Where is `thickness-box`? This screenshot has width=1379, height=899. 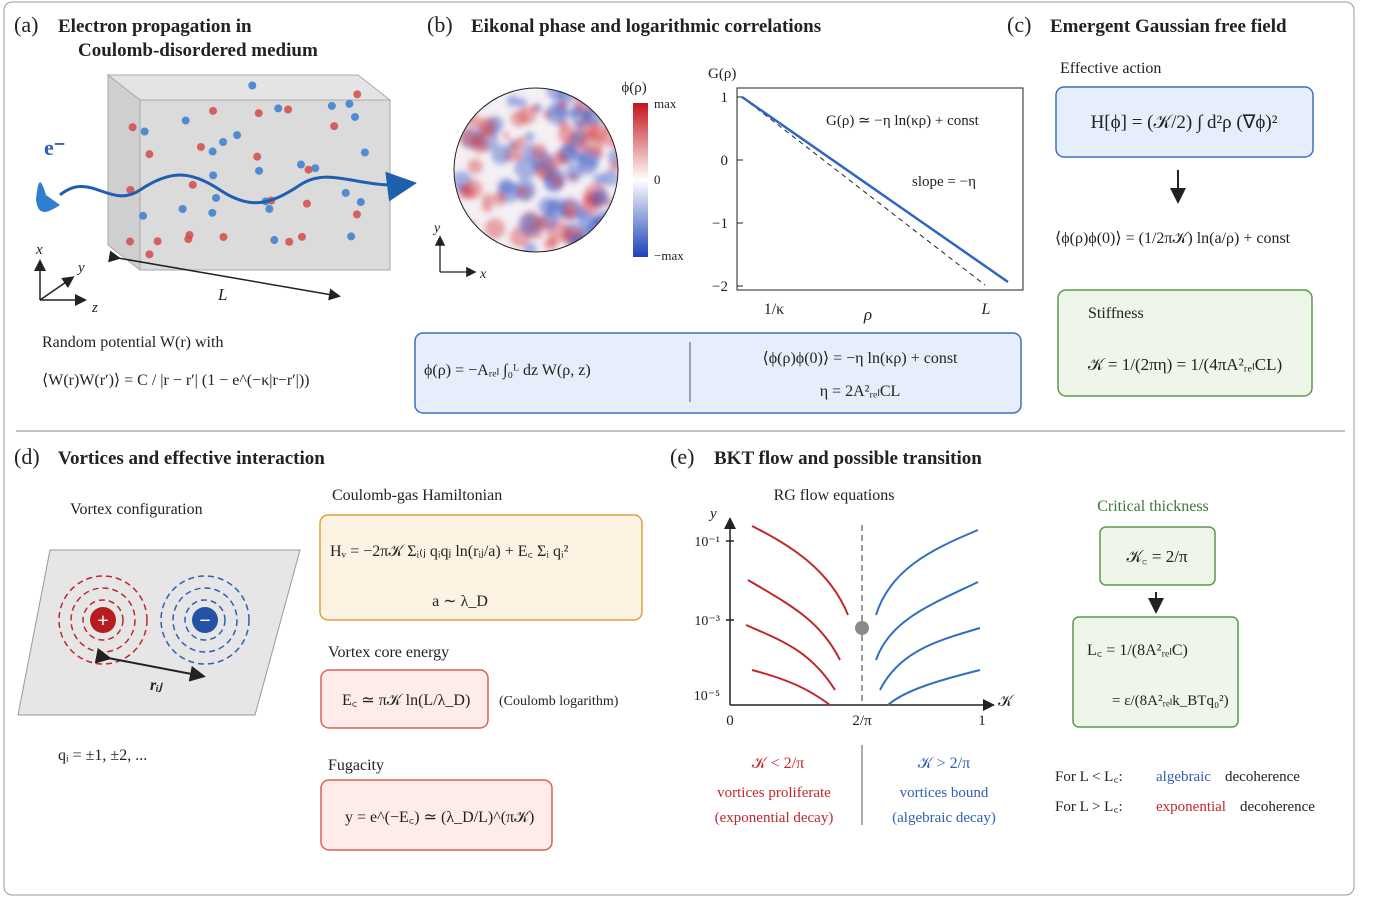
thickness-box is located at coordinates (1155, 672).